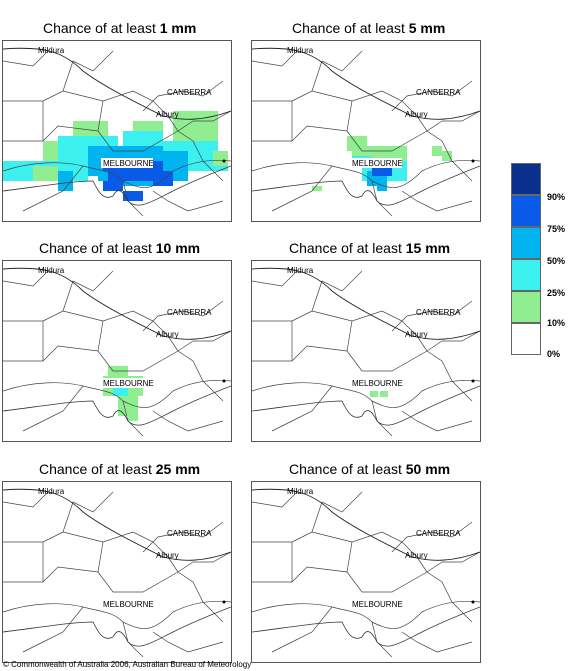  I want to click on panel-title-25mm: Chance of at least 25 mm, so click(119, 469).